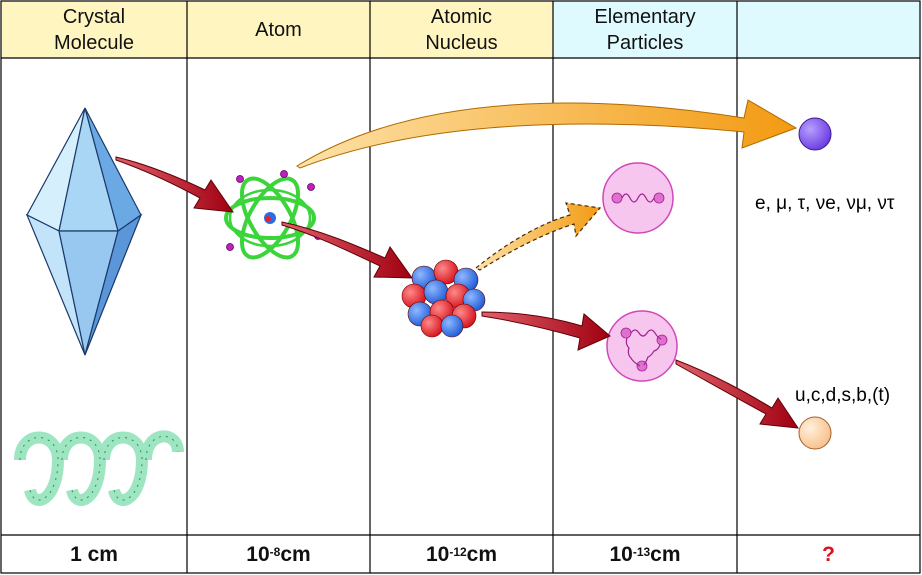  I want to click on size-particles-unit: cm, so click(665, 554).